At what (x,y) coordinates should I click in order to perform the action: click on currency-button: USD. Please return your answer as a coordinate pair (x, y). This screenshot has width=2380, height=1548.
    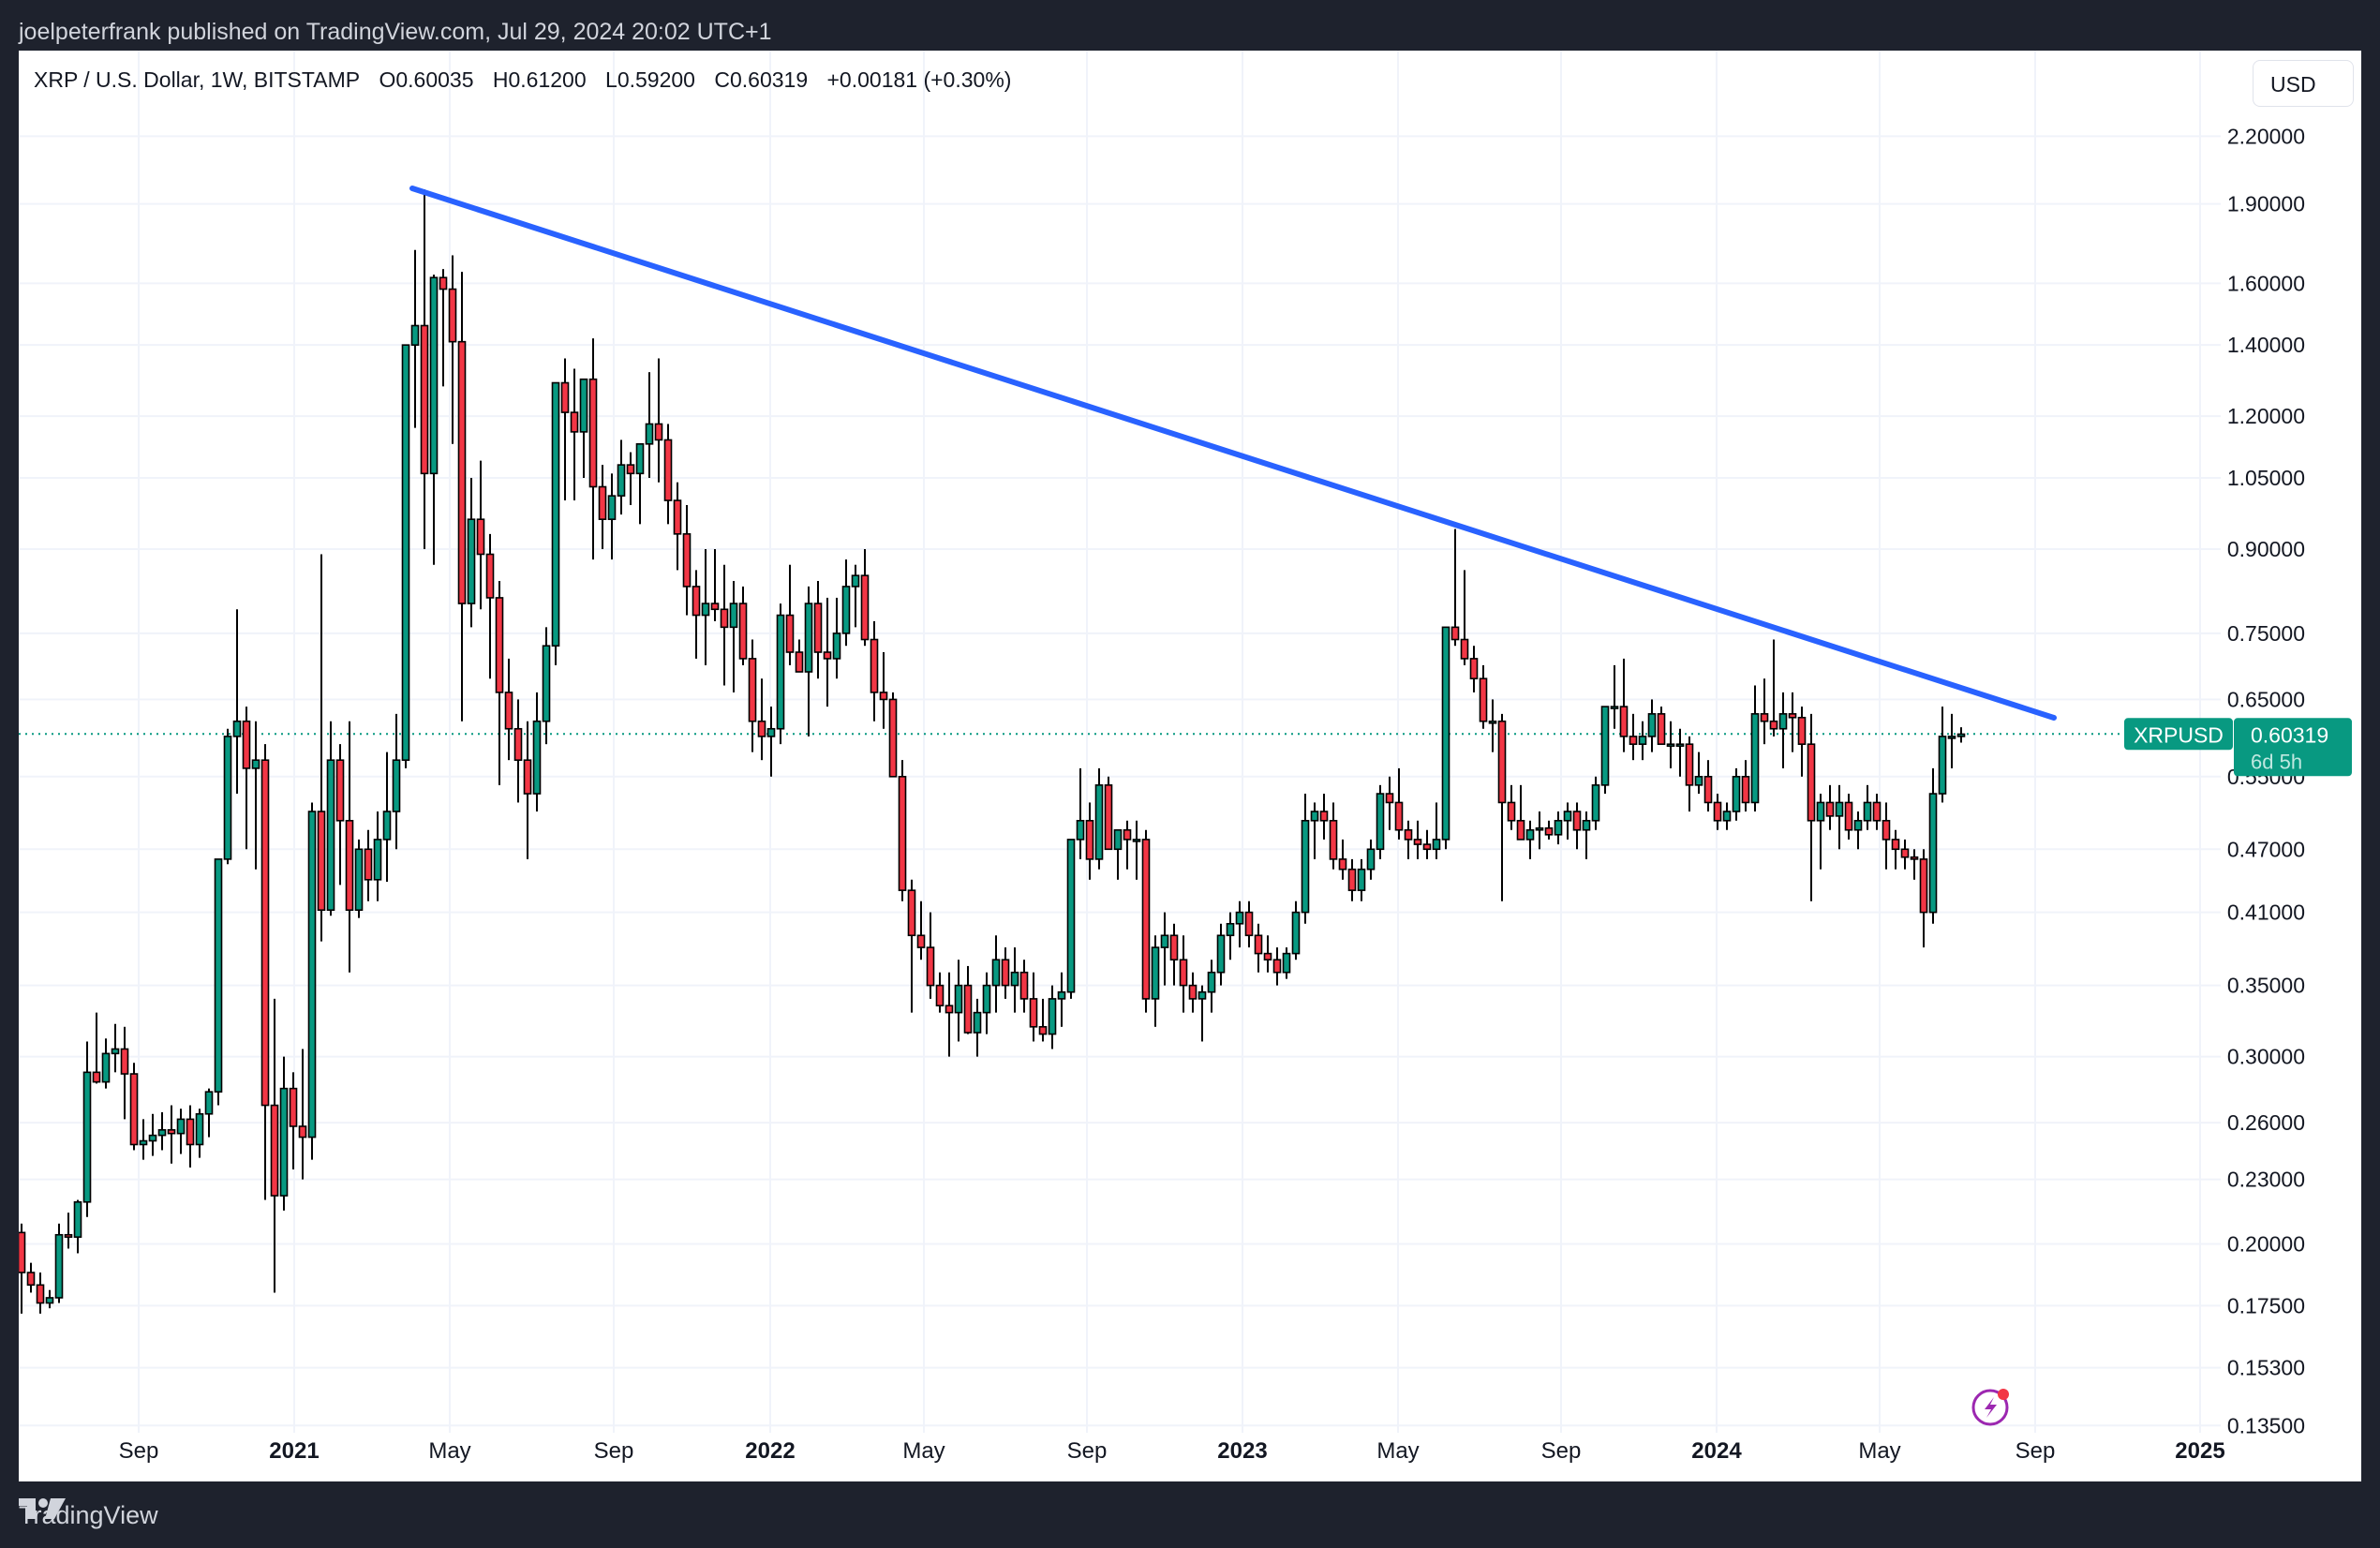
    Looking at the image, I should click on (2303, 83).